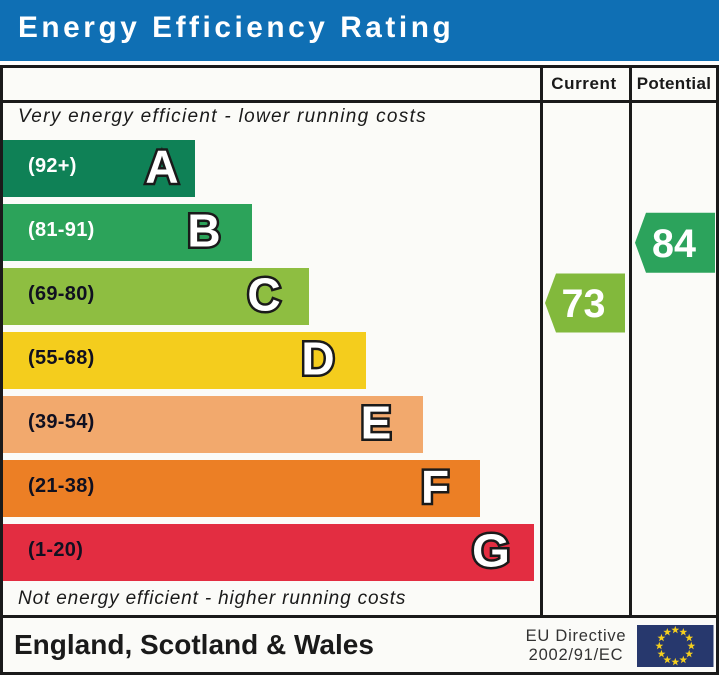 Image resolution: width=719 pixels, height=675 pixels. Describe the element at coordinates (203, 230) in the screenshot. I see `svg-text: B` at that location.